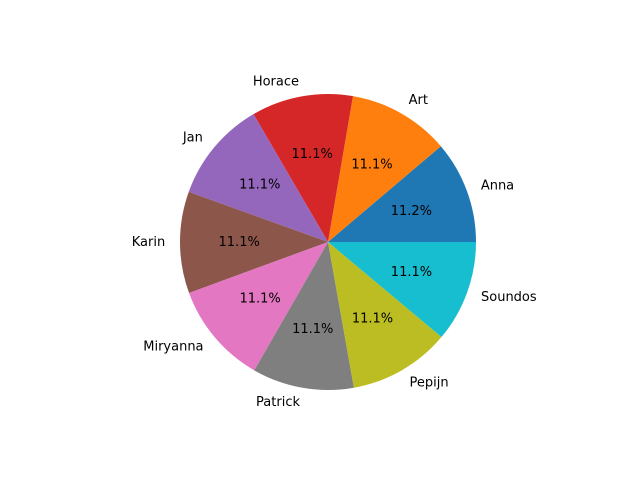  What do you see at coordinates (372, 318) in the screenshot?
I see `pct-label-pepijn: 11.1%` at bounding box center [372, 318].